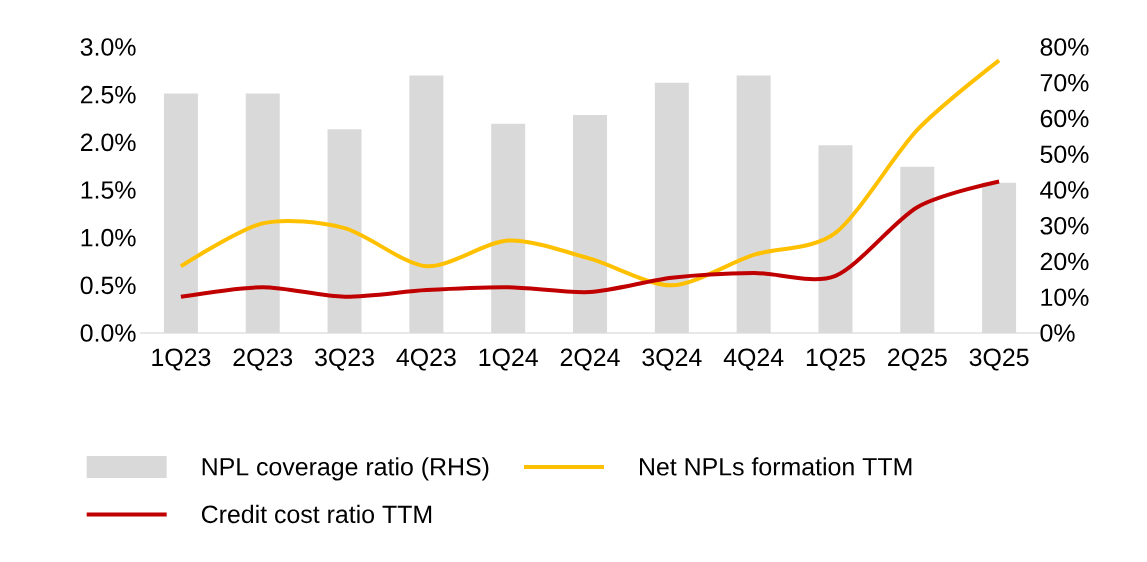 Image resolution: width=1147 pixels, height=562 pixels. What do you see at coordinates (672, 359) in the screenshot?
I see `x-tick-label: 3Q24` at bounding box center [672, 359].